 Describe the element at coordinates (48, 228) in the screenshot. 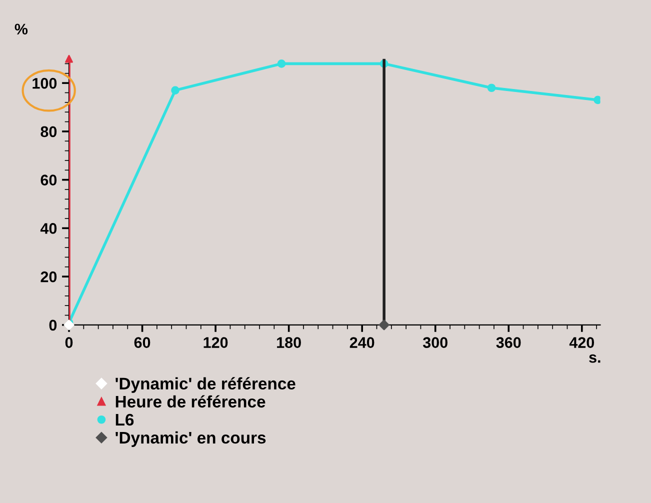

I see `y-tick-label: 40` at that location.